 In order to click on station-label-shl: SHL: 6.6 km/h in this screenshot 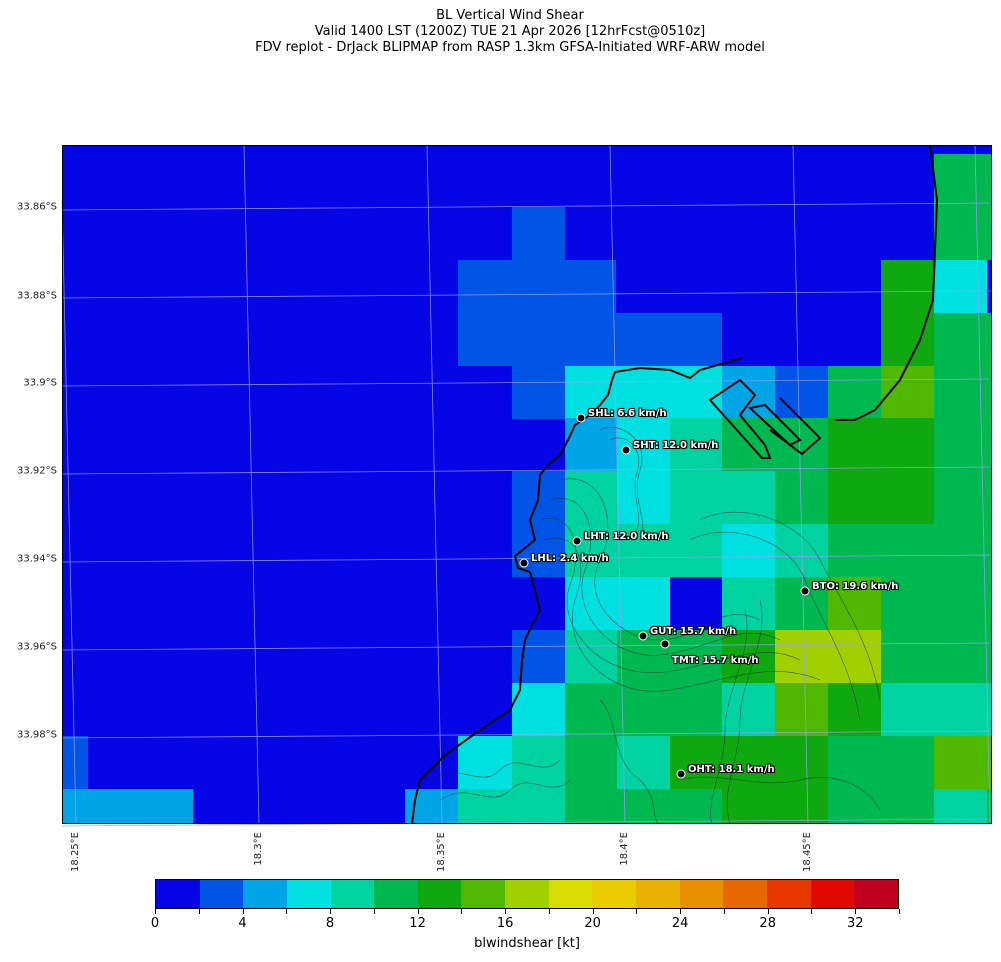, I will do `click(627, 413)`.